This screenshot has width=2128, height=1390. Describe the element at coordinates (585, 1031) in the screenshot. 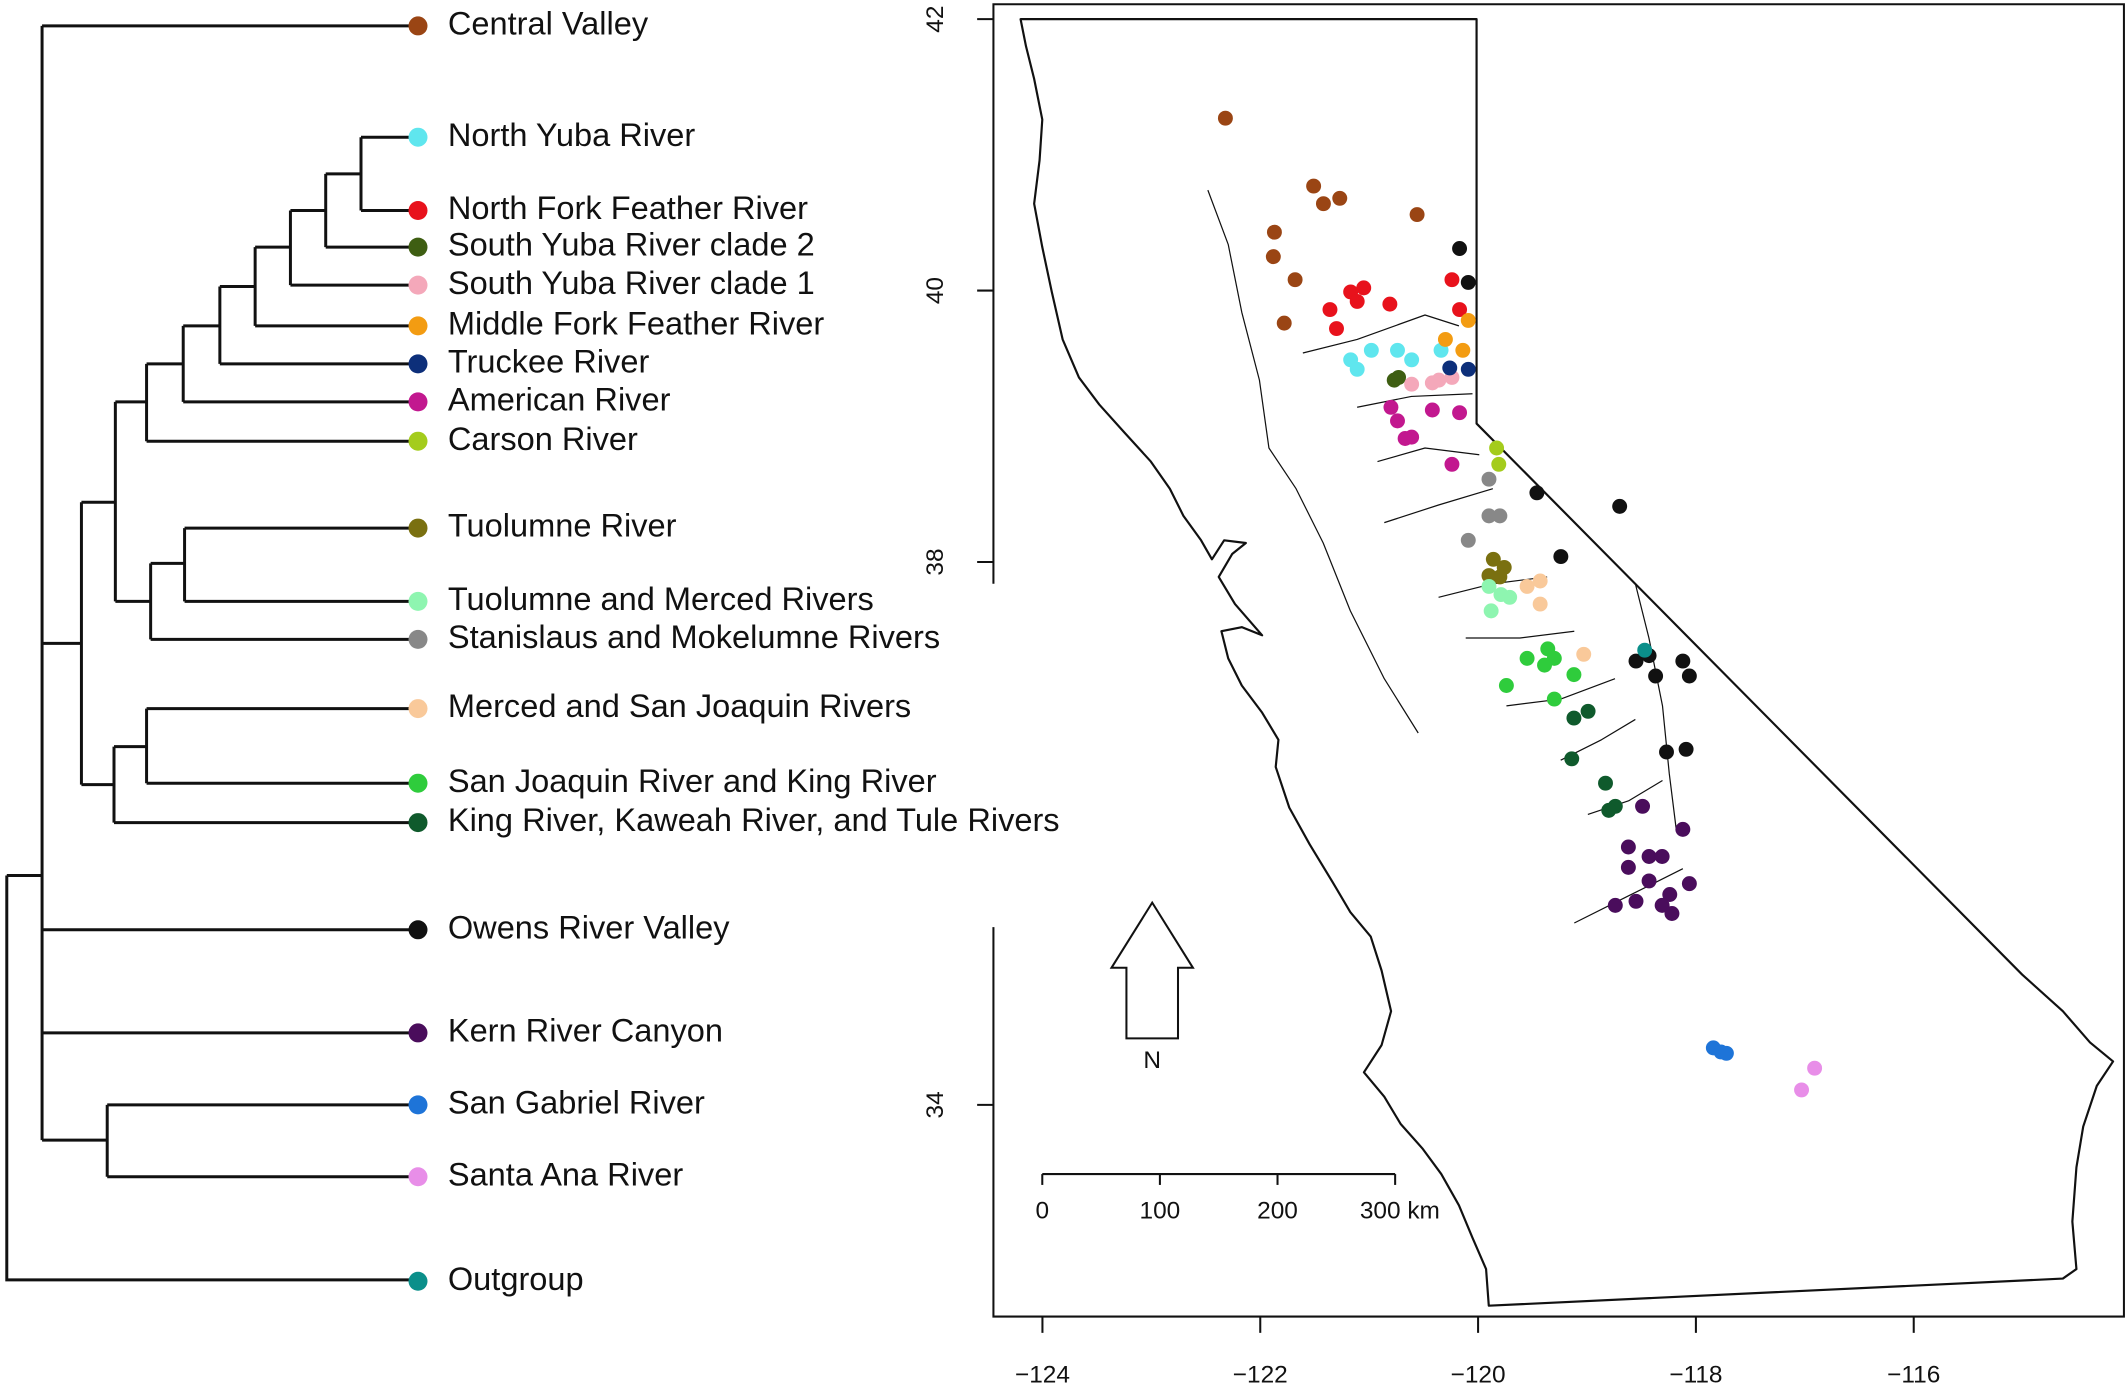

I see `tip-label: Kern River Canyon` at that location.